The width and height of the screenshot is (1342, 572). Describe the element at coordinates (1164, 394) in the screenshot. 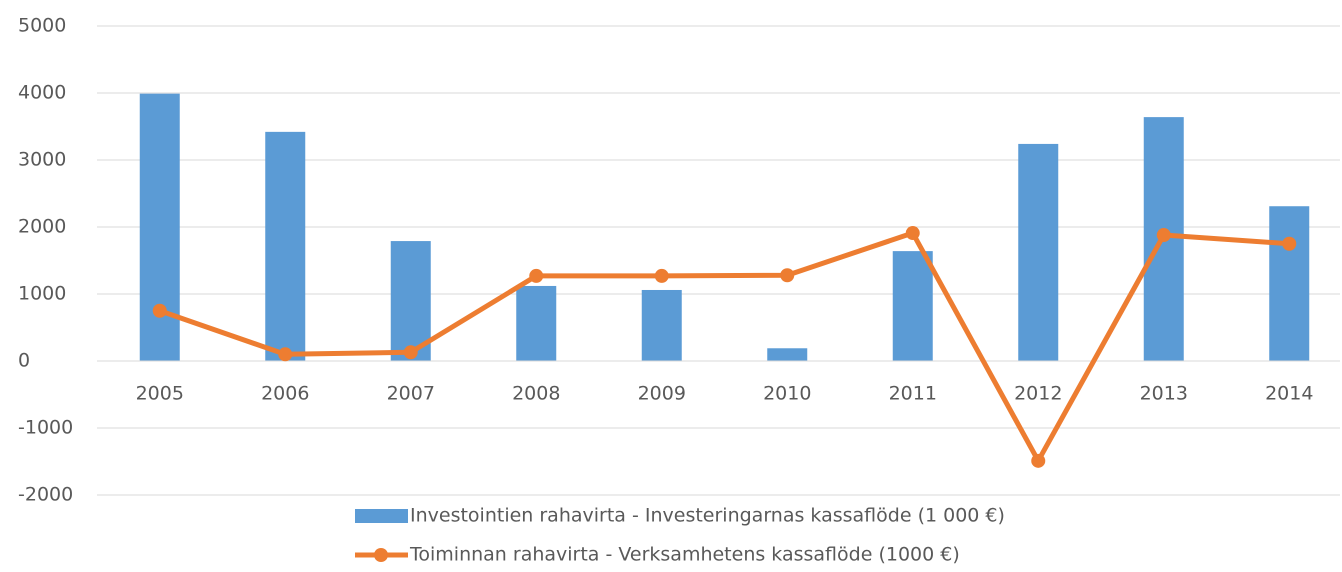

I see `x-tick-label: 2013` at that location.